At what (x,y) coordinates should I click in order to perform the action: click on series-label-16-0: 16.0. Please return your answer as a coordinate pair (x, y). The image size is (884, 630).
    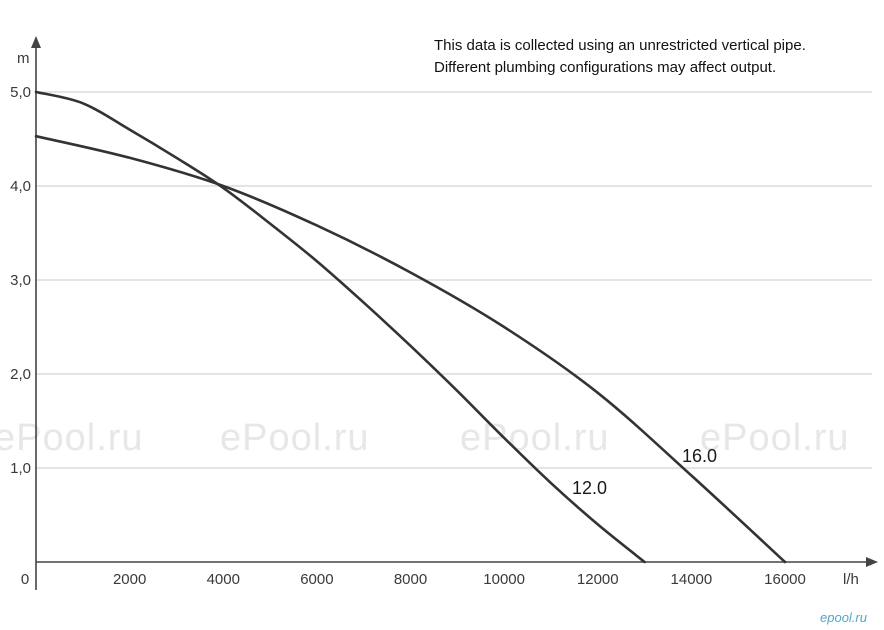
    Looking at the image, I should click on (699, 456).